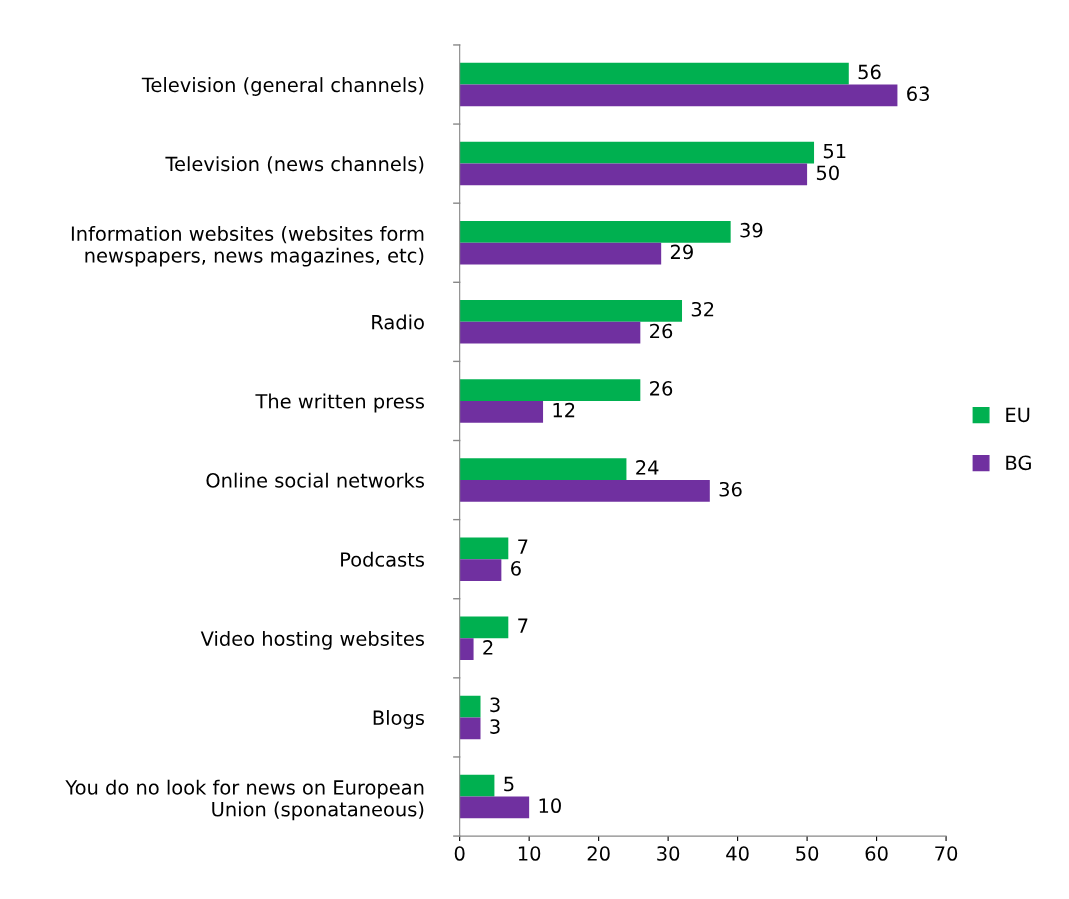  I want to click on y-tick-label: Television (news channels), so click(294, 165).